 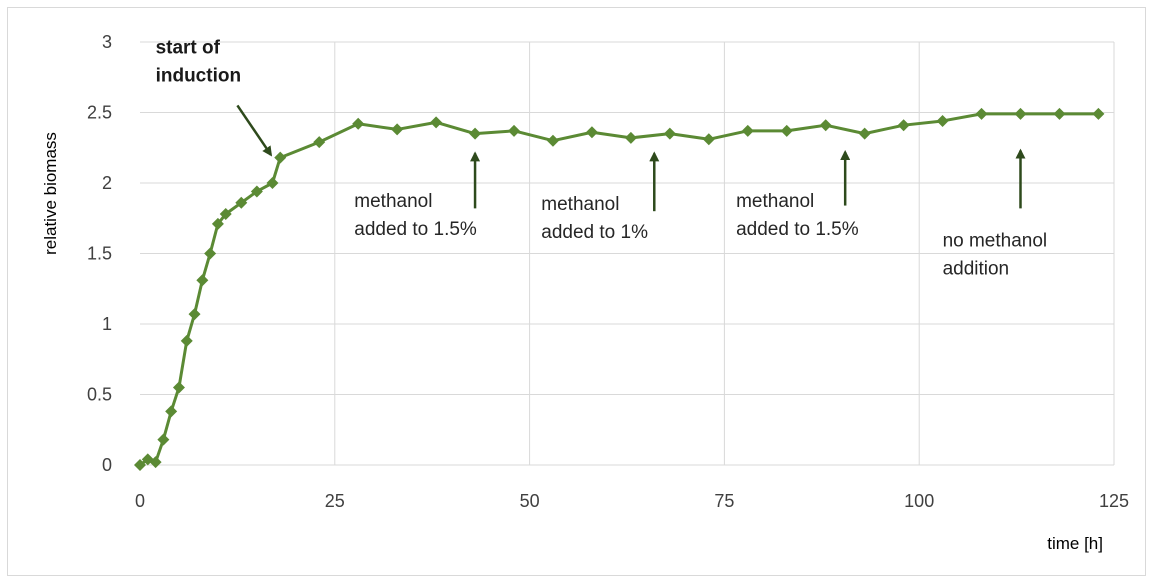 I want to click on x-tick-label: 0, so click(x=140, y=501).